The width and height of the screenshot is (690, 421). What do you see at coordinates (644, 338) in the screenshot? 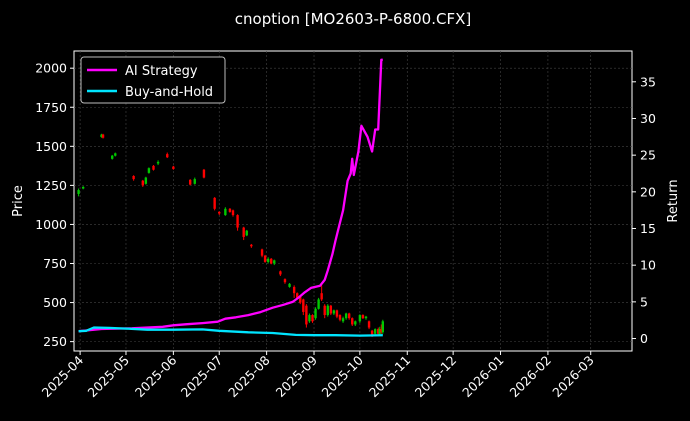
I see `y-right-tick-label: 0` at bounding box center [644, 338].